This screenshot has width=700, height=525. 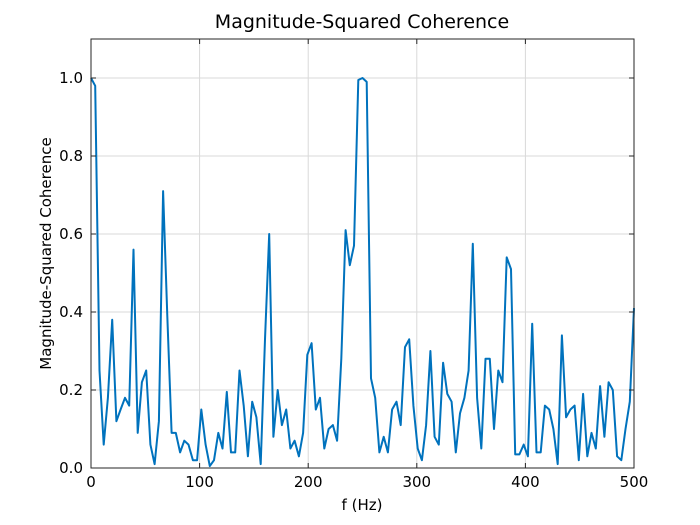 I want to click on x-tick-label: 500, so click(x=634, y=482).